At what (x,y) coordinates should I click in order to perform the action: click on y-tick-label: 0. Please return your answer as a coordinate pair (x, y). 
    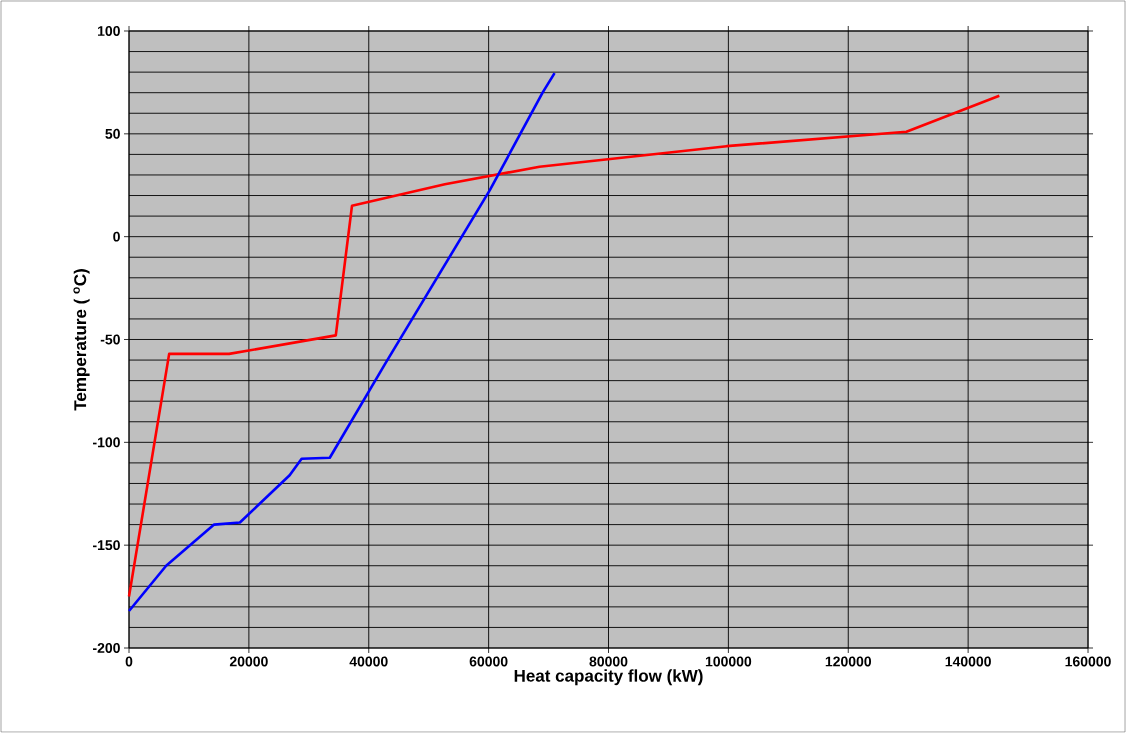
    Looking at the image, I should click on (116, 236).